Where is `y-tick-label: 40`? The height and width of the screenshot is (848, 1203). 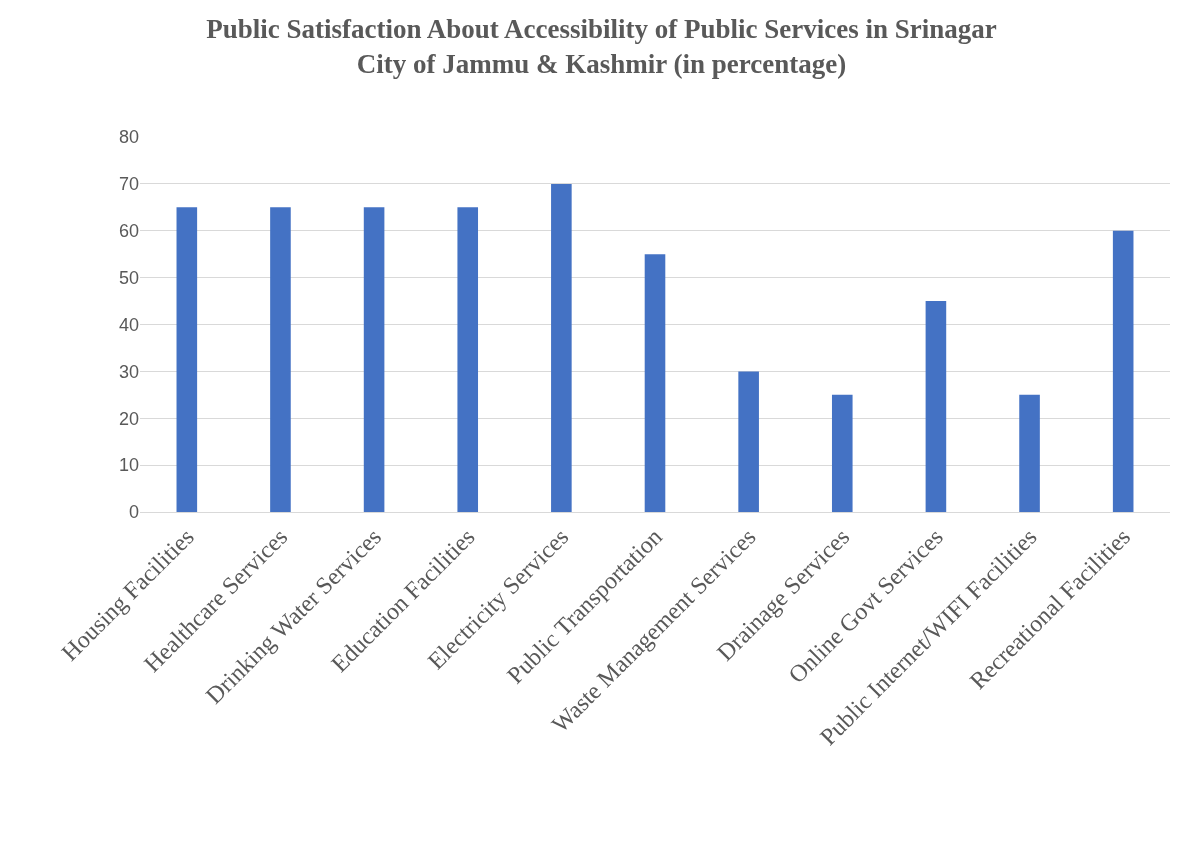
y-tick-label: 40 is located at coordinates (128, 324).